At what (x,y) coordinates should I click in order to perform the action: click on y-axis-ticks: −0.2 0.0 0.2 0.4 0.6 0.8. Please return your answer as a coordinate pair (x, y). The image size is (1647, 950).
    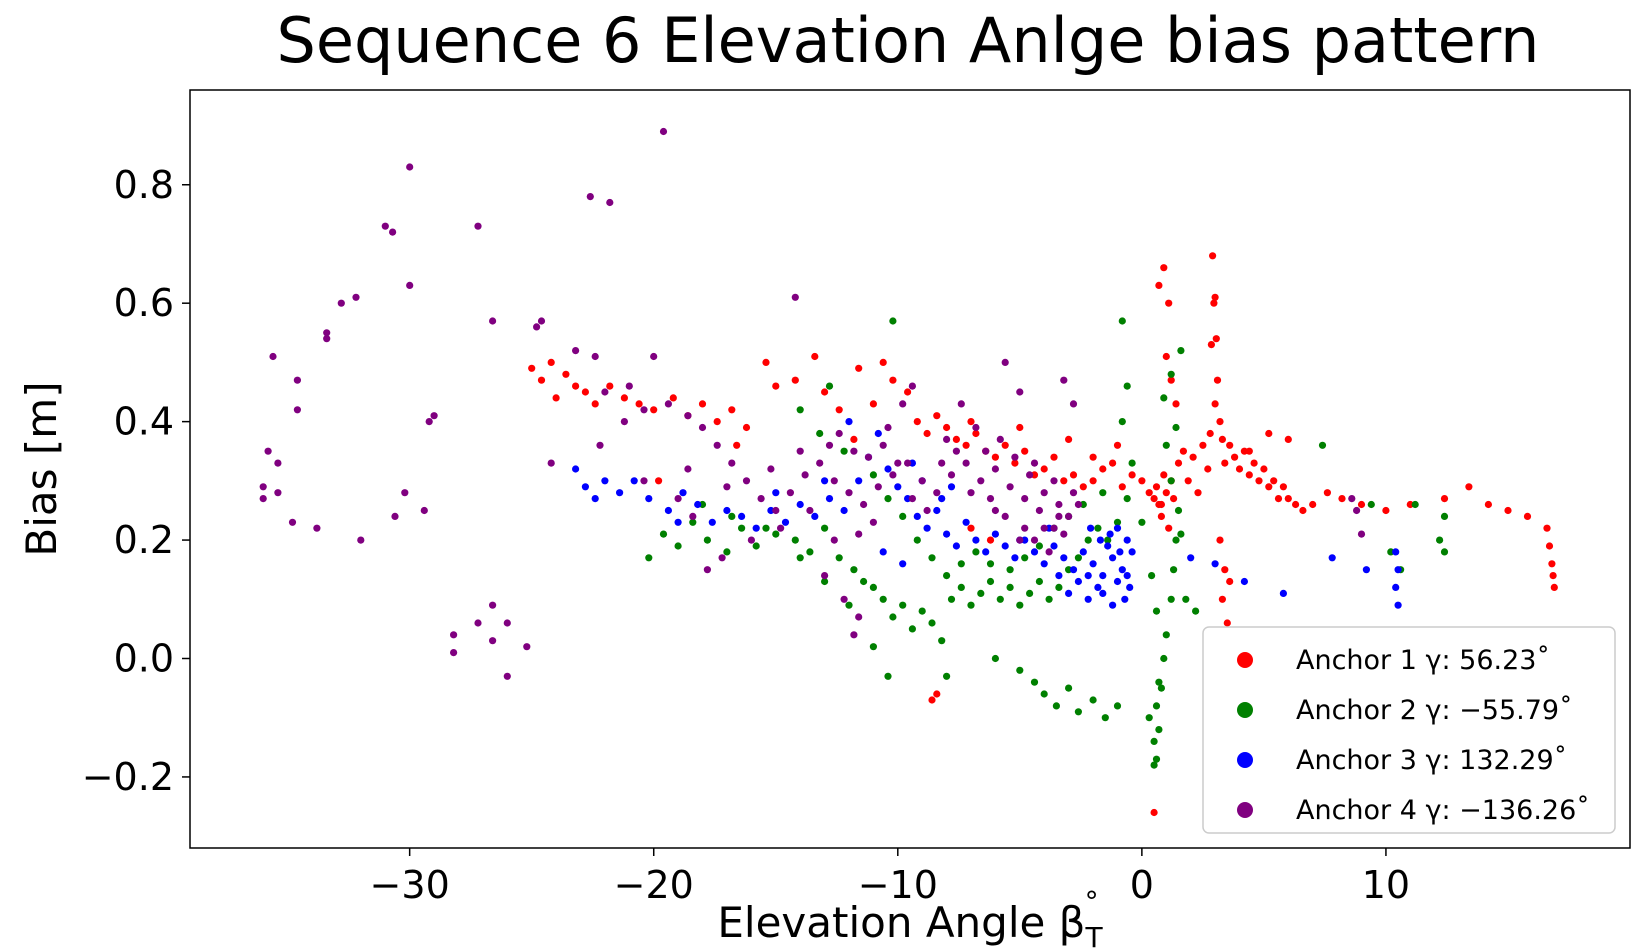
    Looking at the image, I should click on (136, 481).